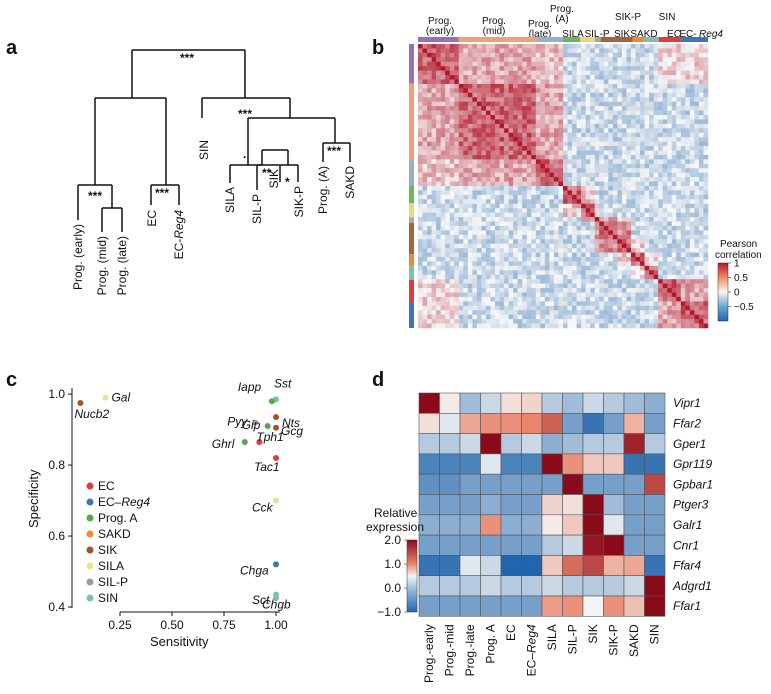  I want to click on corr-group-label: EC, so click(674, 34).